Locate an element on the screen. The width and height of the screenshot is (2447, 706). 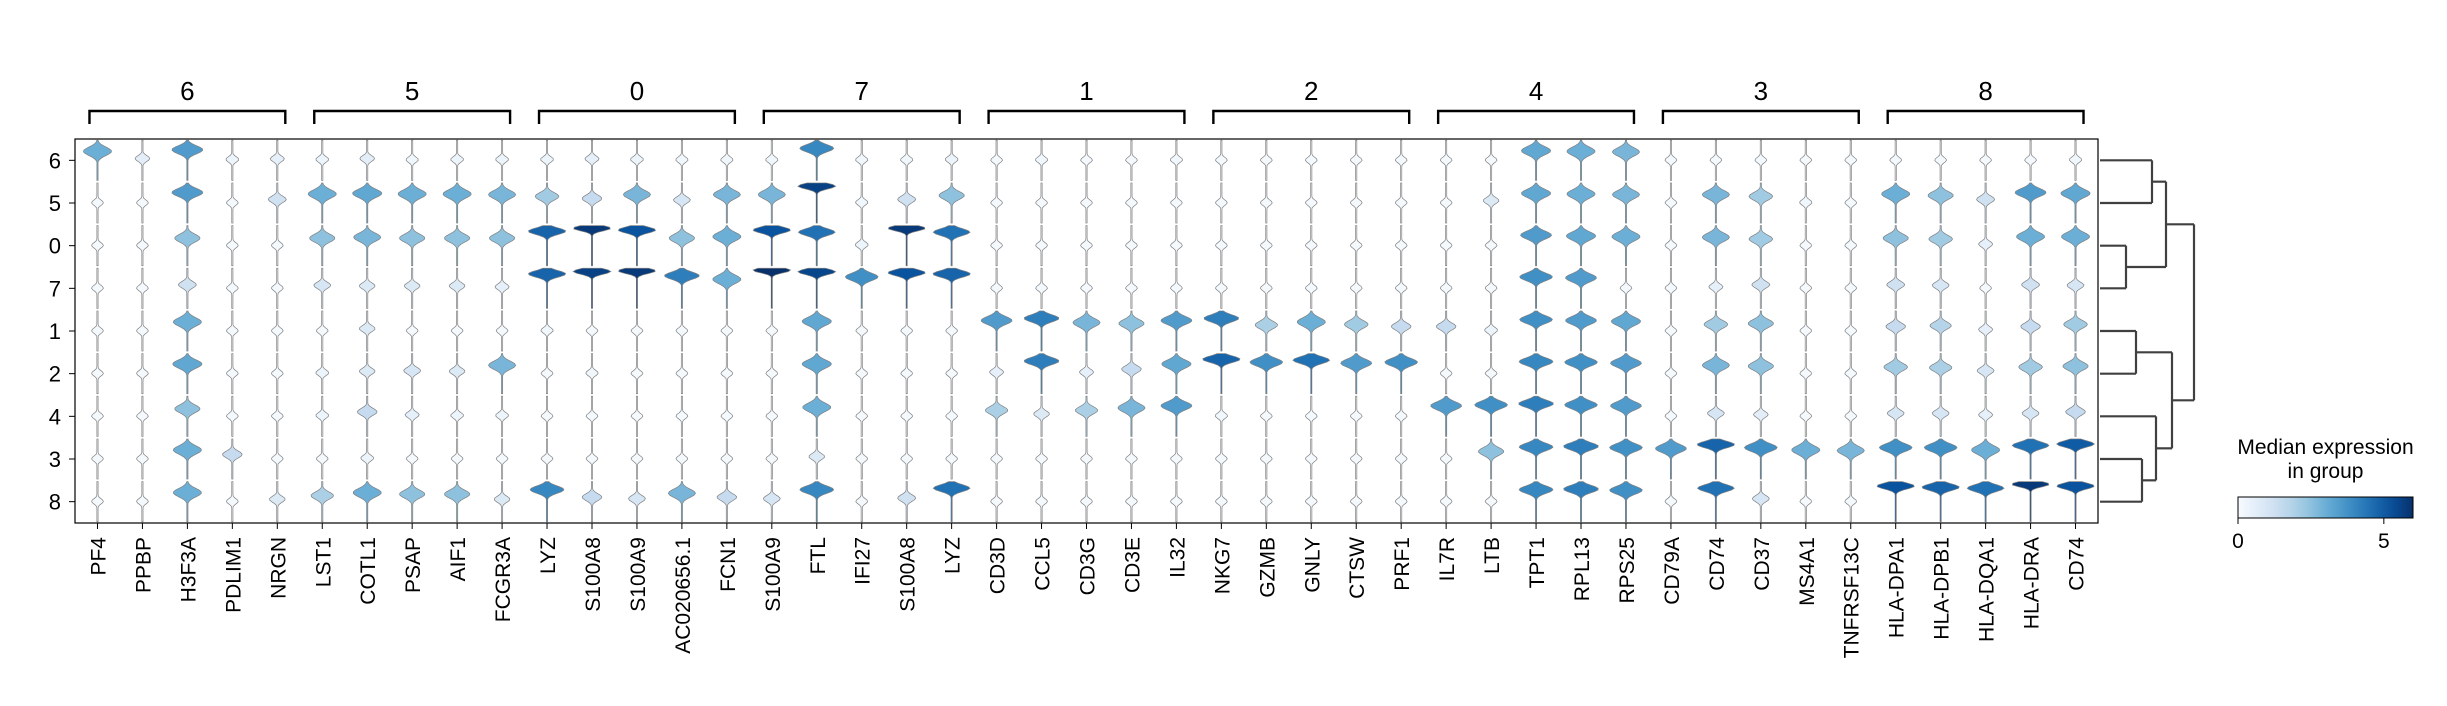
violin-0-FTL is located at coordinates (816, 246).